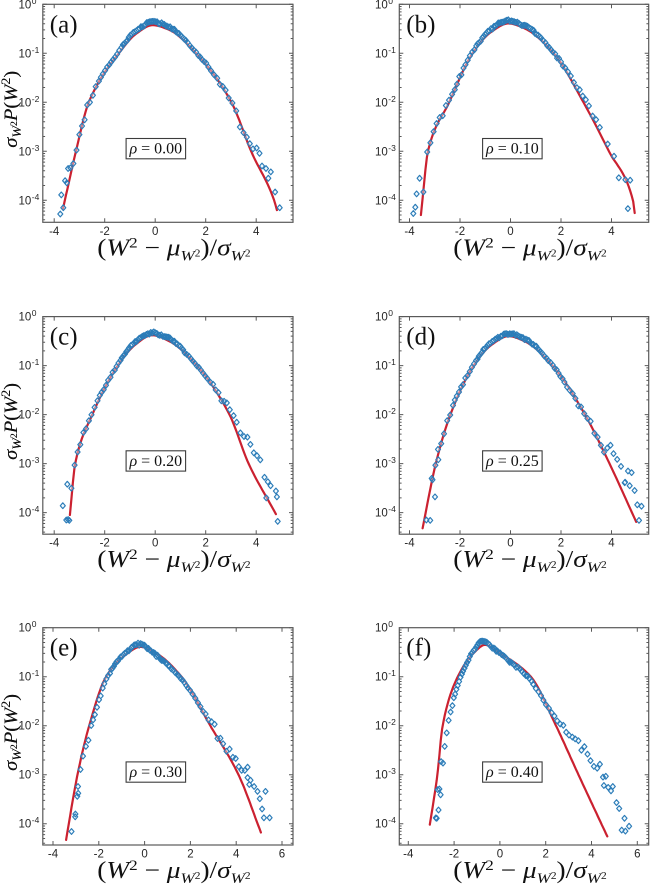  I want to click on svg-text: ρ = 0.20, so click(155, 461).